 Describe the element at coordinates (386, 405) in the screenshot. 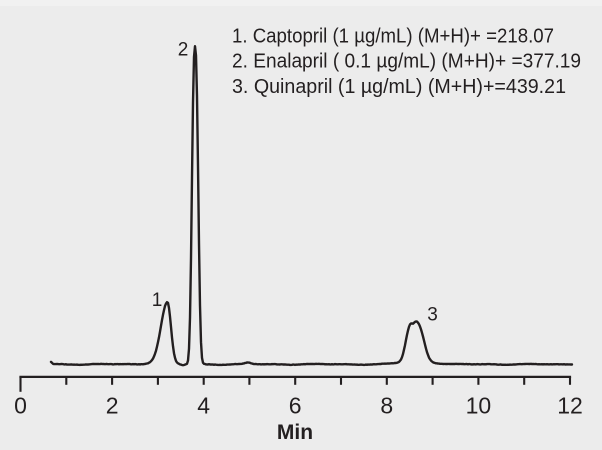

I see `svg-text: 8` at that location.